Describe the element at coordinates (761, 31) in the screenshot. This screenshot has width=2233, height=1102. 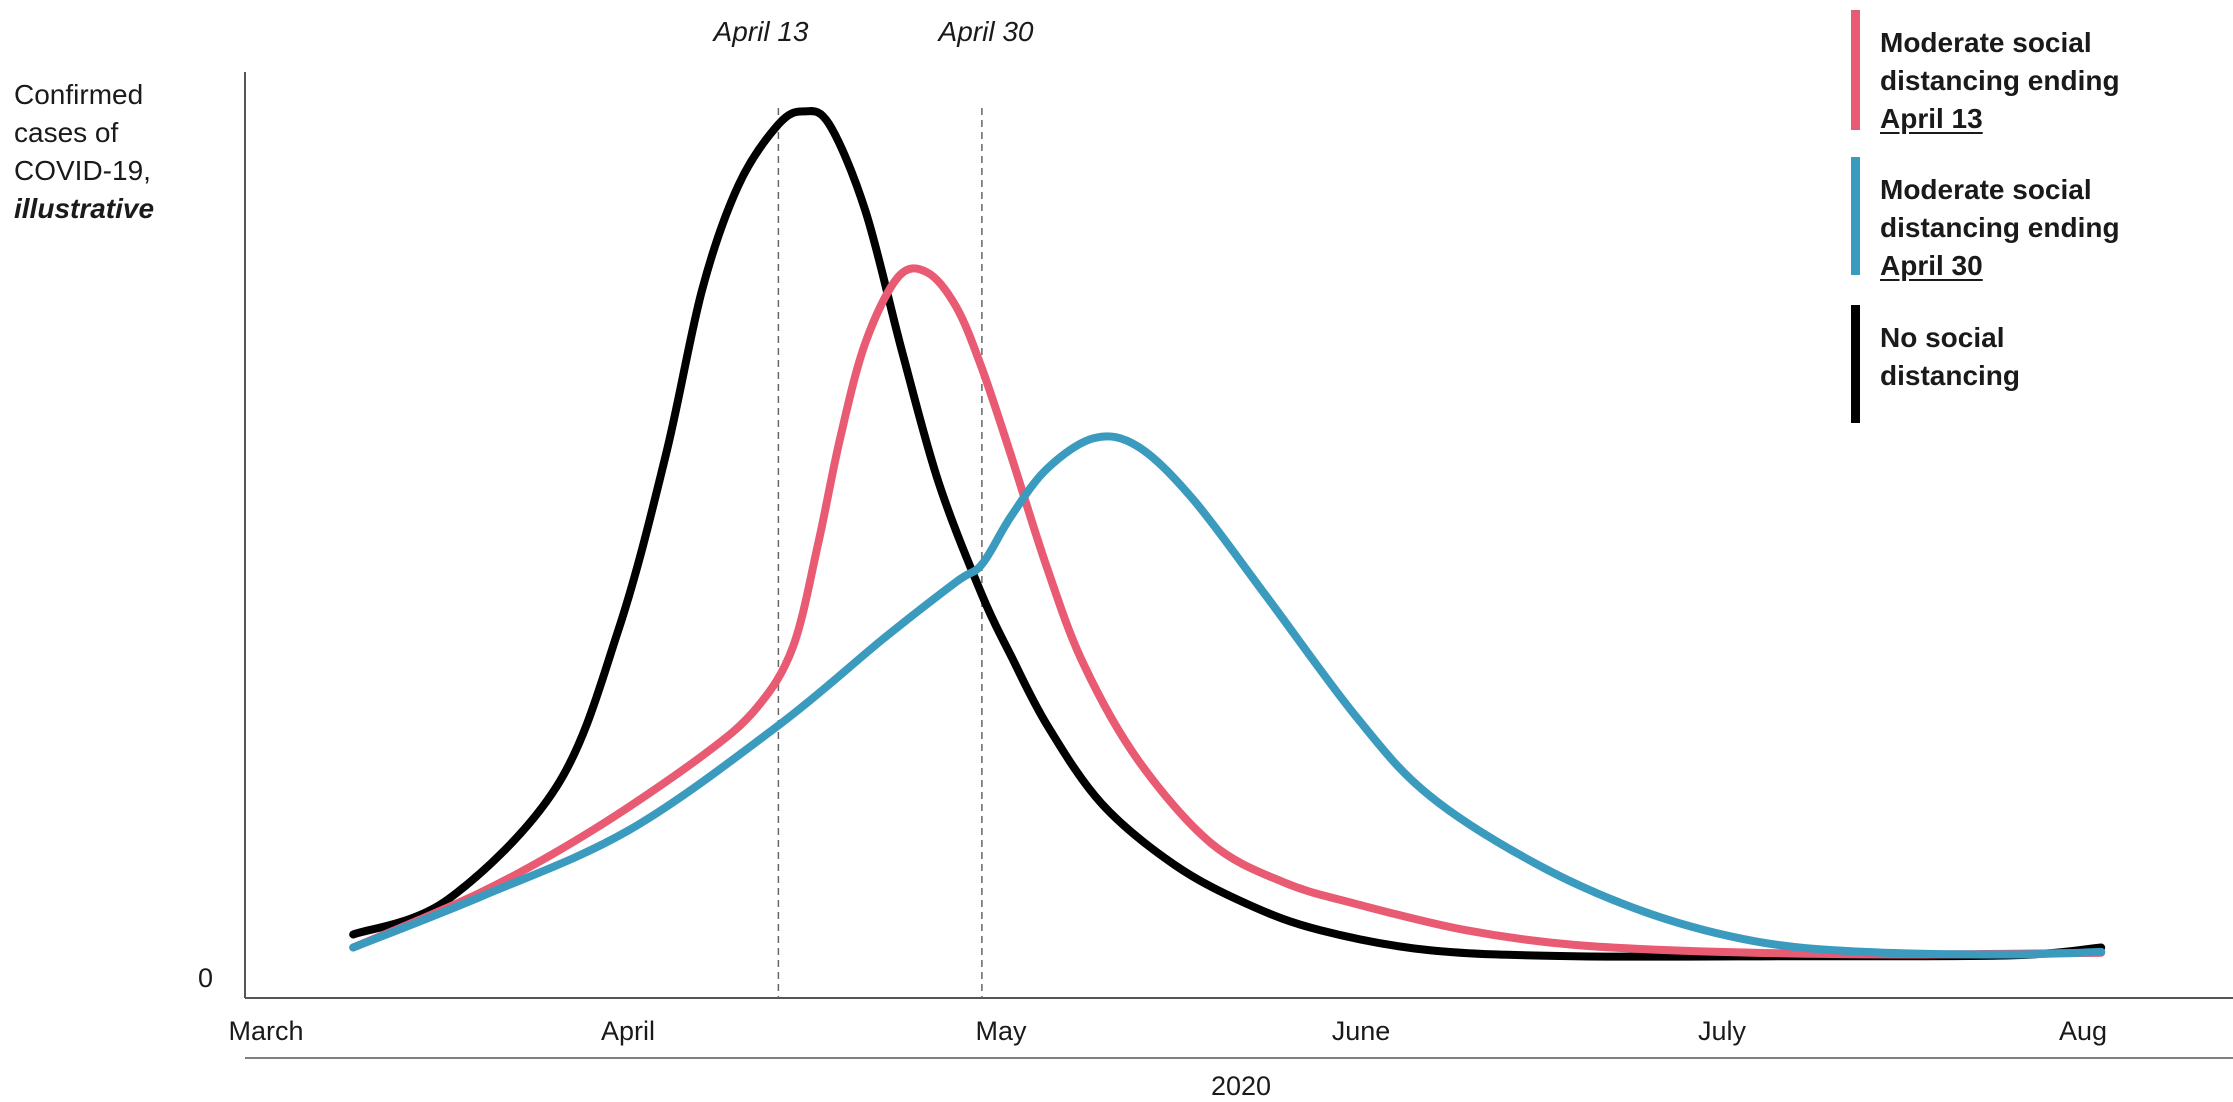
I see `reference-label-april-13: April 13` at that location.